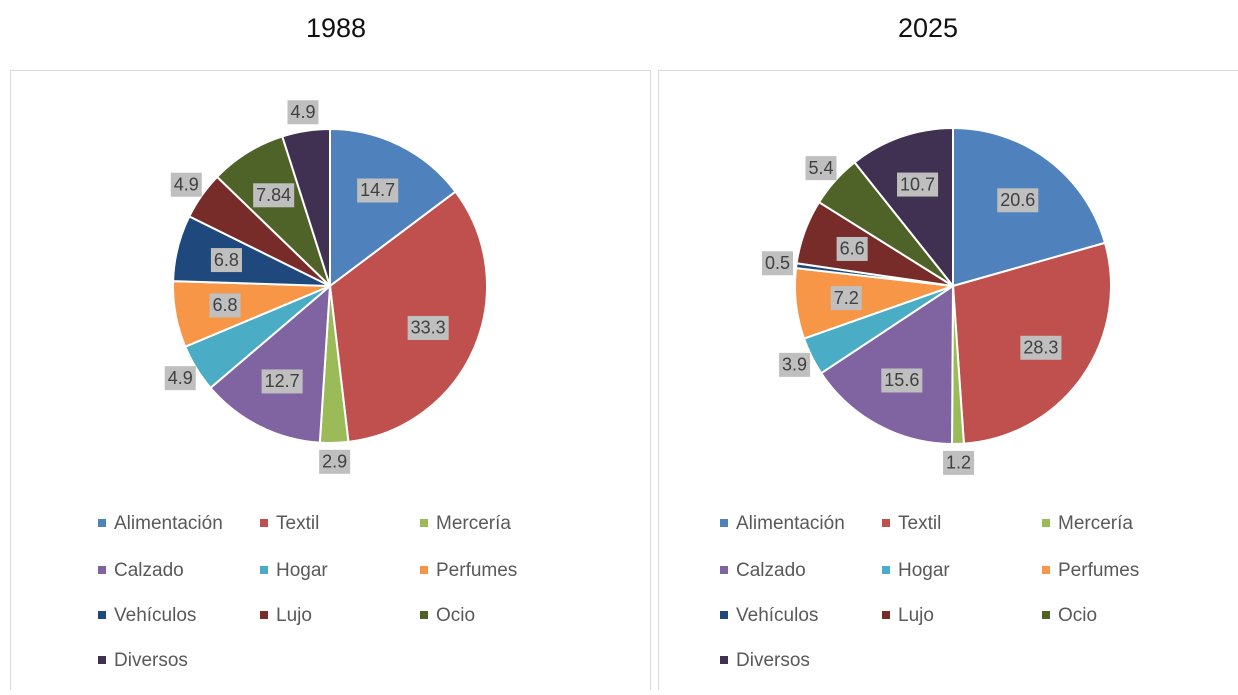 The width and height of the screenshot is (1238, 695). I want to click on data-label: 0.5, so click(777, 263).